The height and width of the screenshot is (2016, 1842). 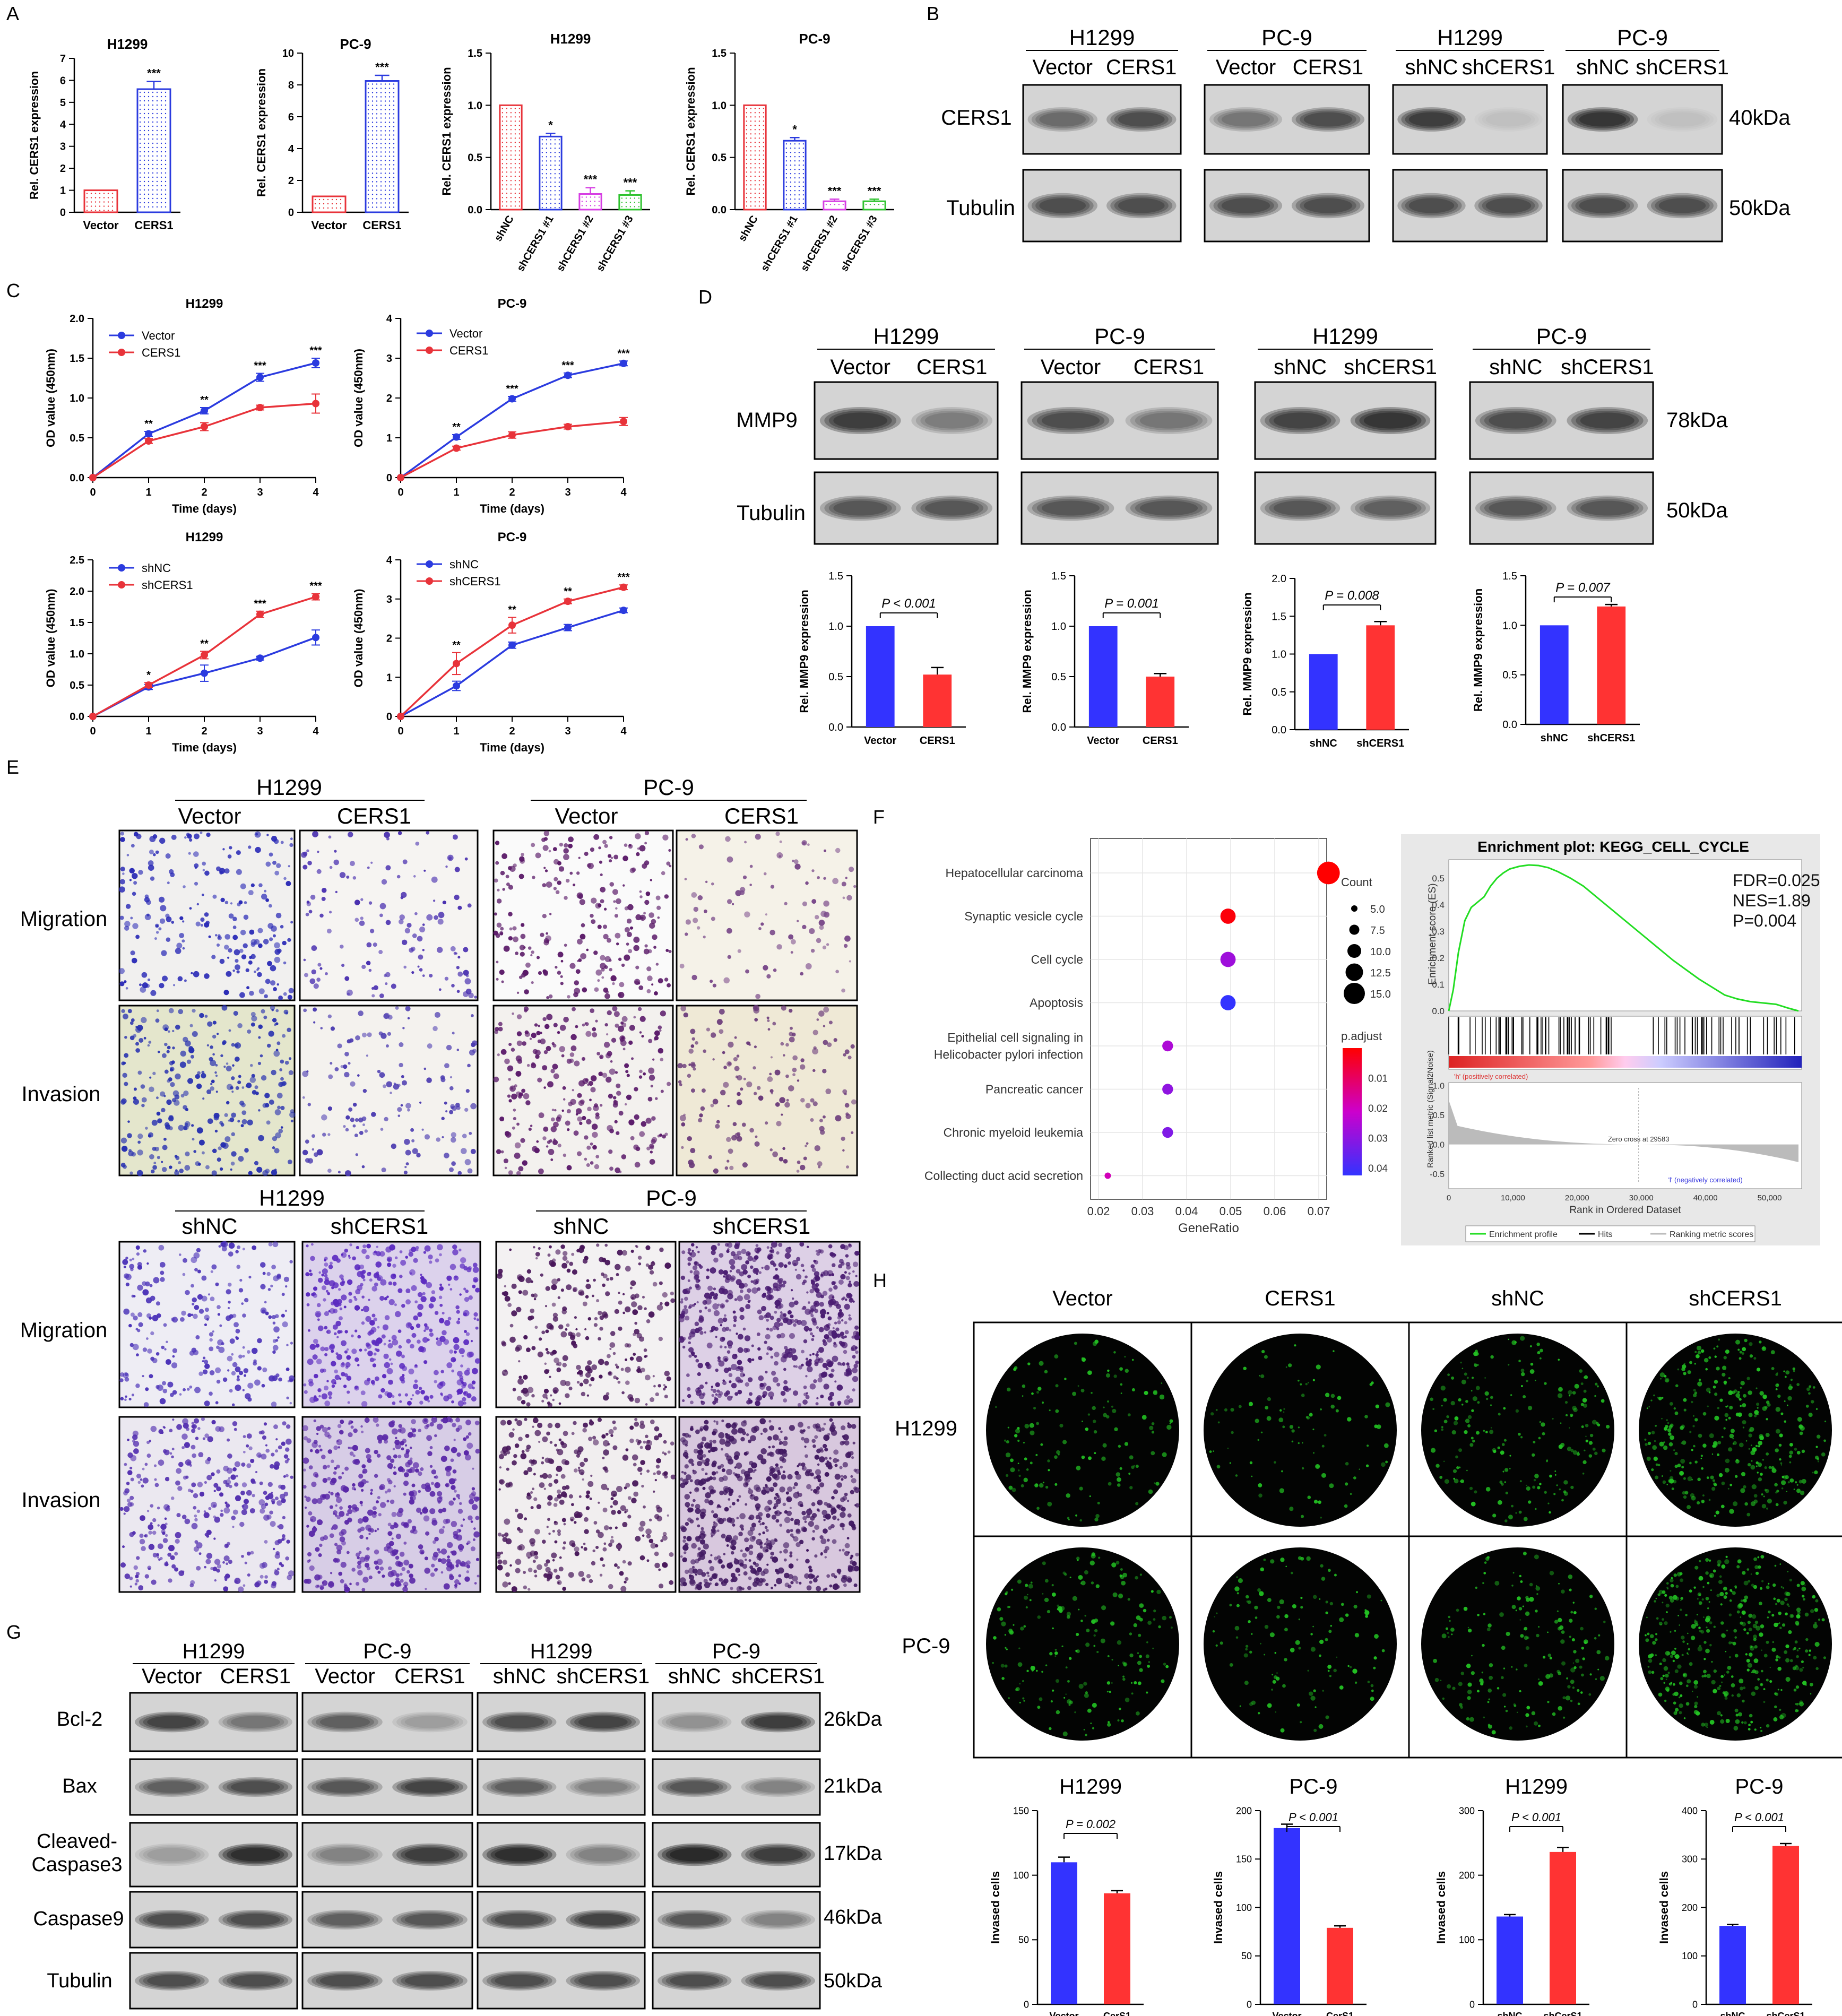 What do you see at coordinates (1014, 873) in the screenshot?
I see `y-category-label: Hepatocellular carcinoma` at bounding box center [1014, 873].